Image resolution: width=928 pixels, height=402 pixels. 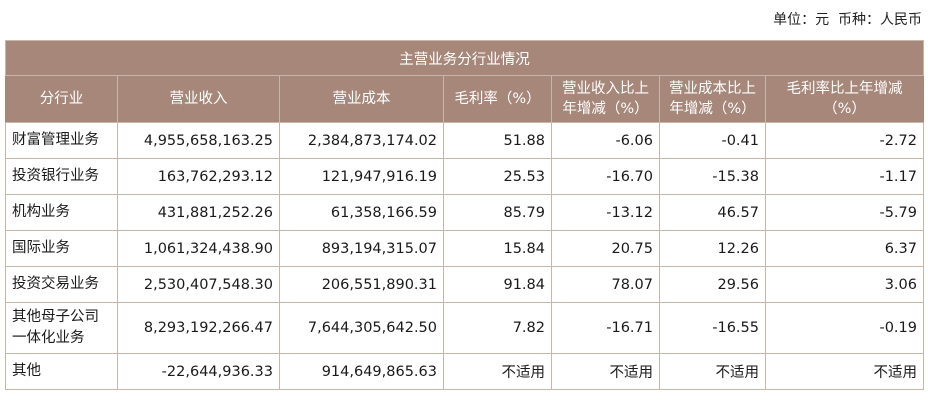 I want to click on cell-industry: 机构业务, so click(x=61, y=212).